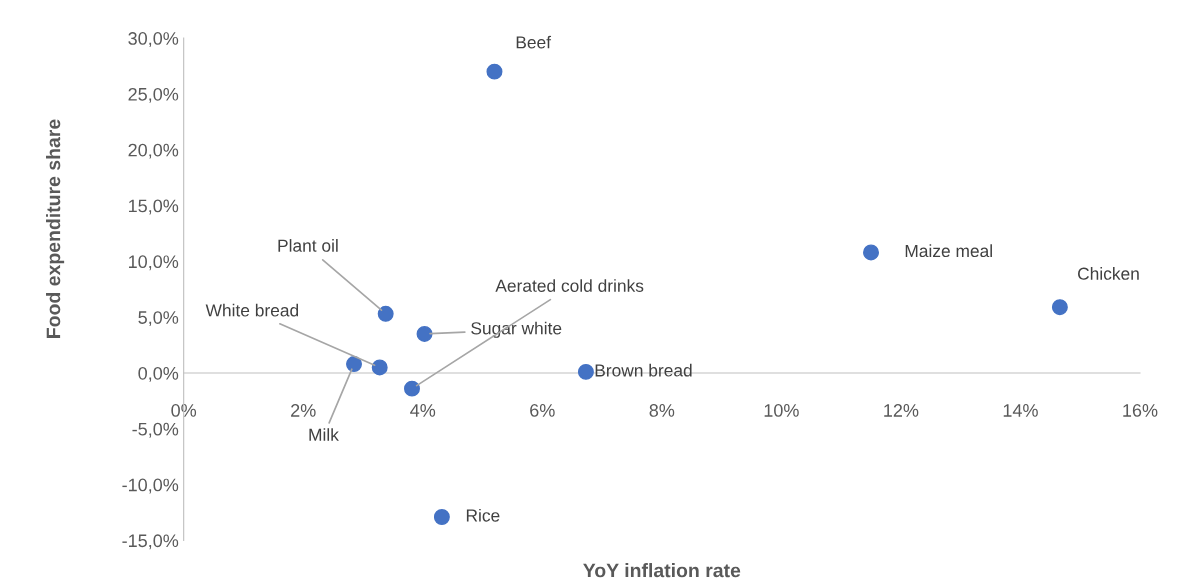 Image resolution: width=1185 pixels, height=578 pixels. I want to click on annotation: Aerated cold drinks, so click(569, 285).